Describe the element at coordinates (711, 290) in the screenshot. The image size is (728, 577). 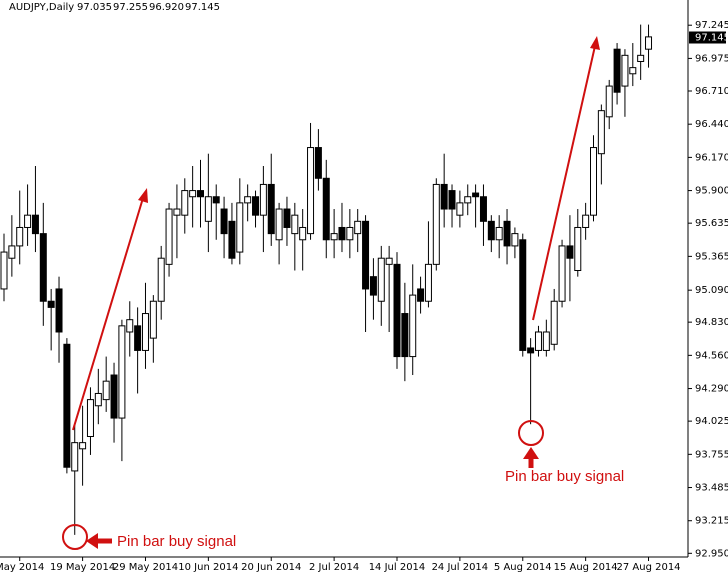
I see `y-tick-label: 95.090` at that location.